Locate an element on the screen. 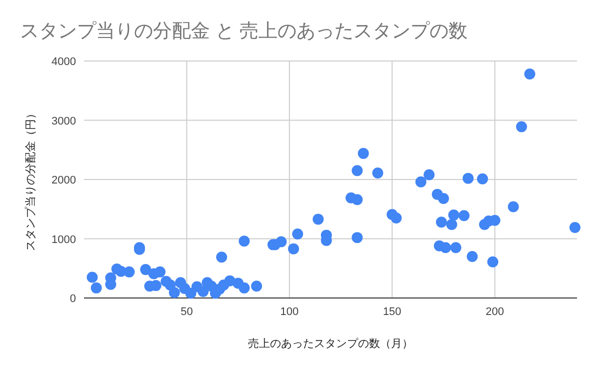 The height and width of the screenshot is (371, 600). y-tick-label: 0 is located at coordinates (73, 299).